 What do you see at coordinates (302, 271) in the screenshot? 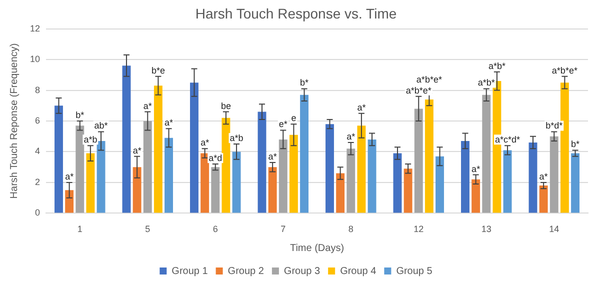
I see `legend-label: Group 3` at bounding box center [302, 271].